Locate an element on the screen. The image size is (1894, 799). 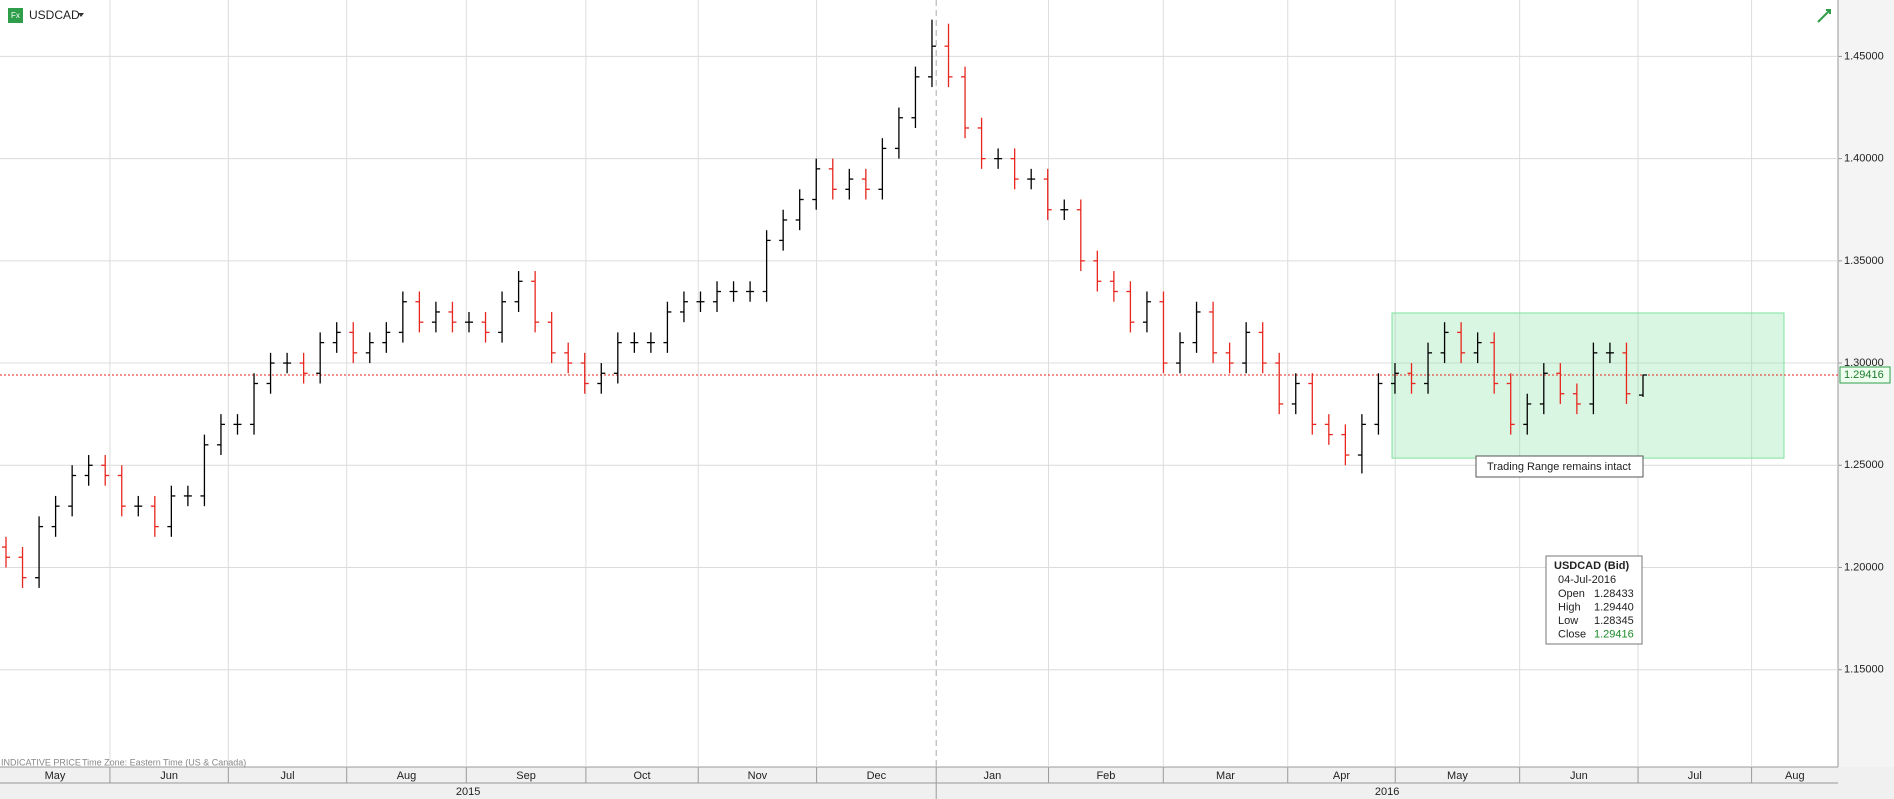
info-value: 1.28433 is located at coordinates (1614, 594).